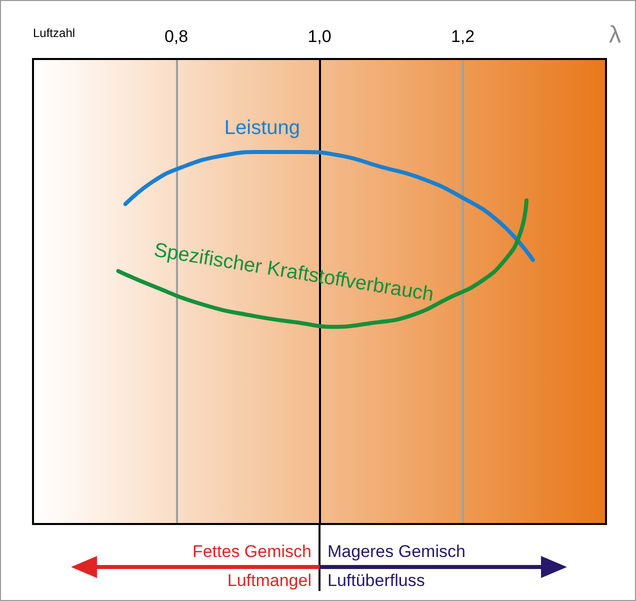 The width and height of the screenshot is (636, 601). I want to click on x-tick-label: 1,0, so click(320, 36).